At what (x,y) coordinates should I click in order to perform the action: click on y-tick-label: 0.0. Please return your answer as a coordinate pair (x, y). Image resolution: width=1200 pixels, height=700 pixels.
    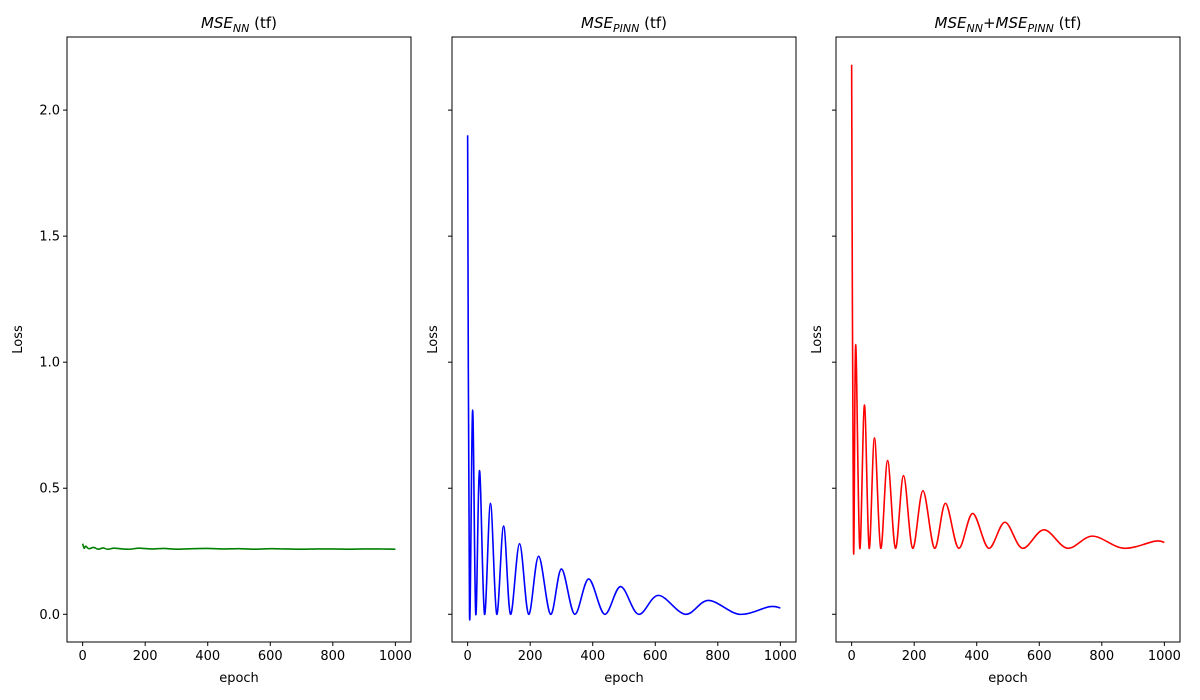
    Looking at the image, I should click on (49, 615).